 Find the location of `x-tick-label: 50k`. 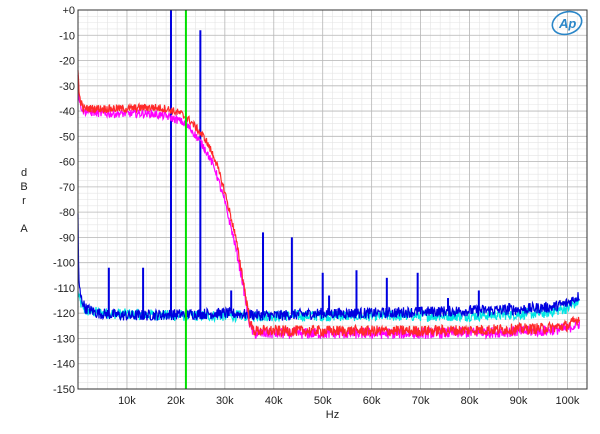

x-tick-label: 50k is located at coordinates (323, 401).